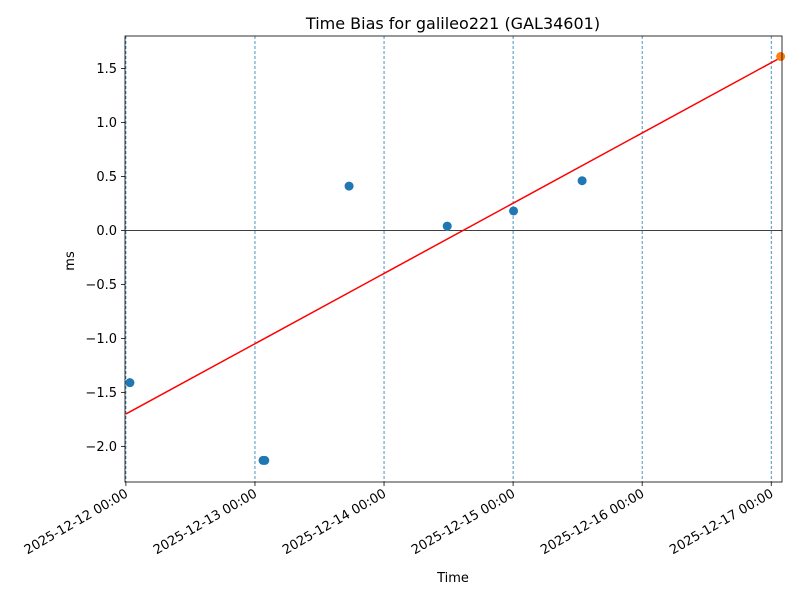 The width and height of the screenshot is (800, 600). What do you see at coordinates (592, 522) in the screenshot?
I see `x-tick-label: 2025-12-16 00:00` at bounding box center [592, 522].